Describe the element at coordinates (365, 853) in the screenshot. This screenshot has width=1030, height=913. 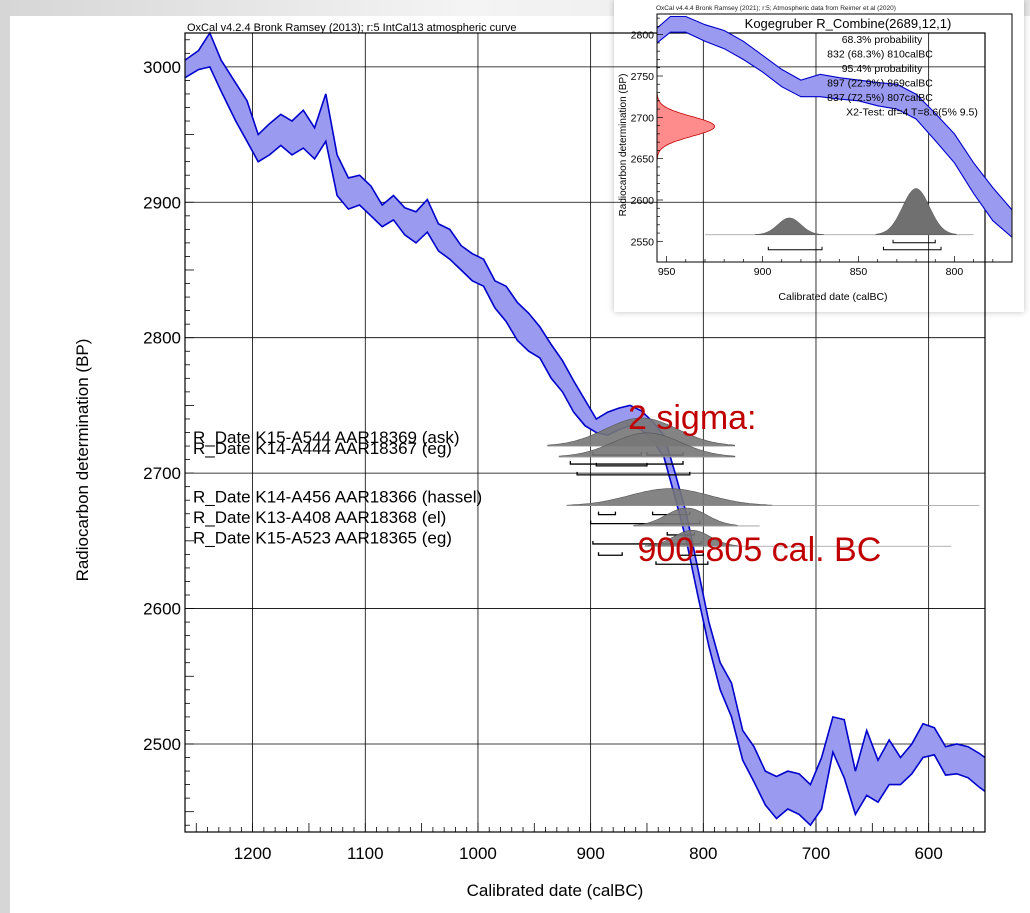
I see `x-tick-label: 1100` at that location.